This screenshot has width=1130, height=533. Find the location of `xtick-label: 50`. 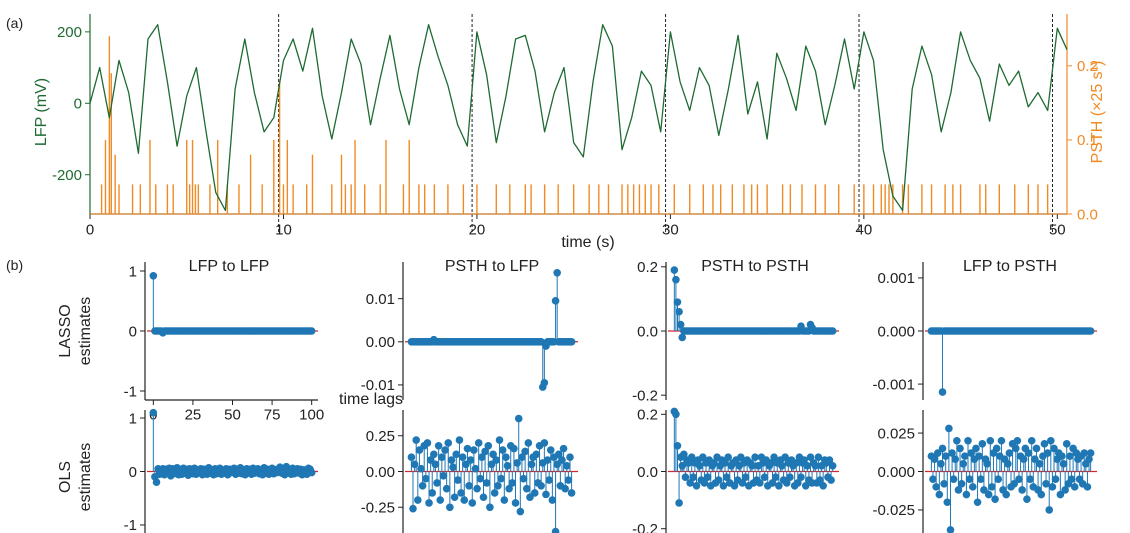

xtick-label: 50 is located at coordinates (1057, 229).